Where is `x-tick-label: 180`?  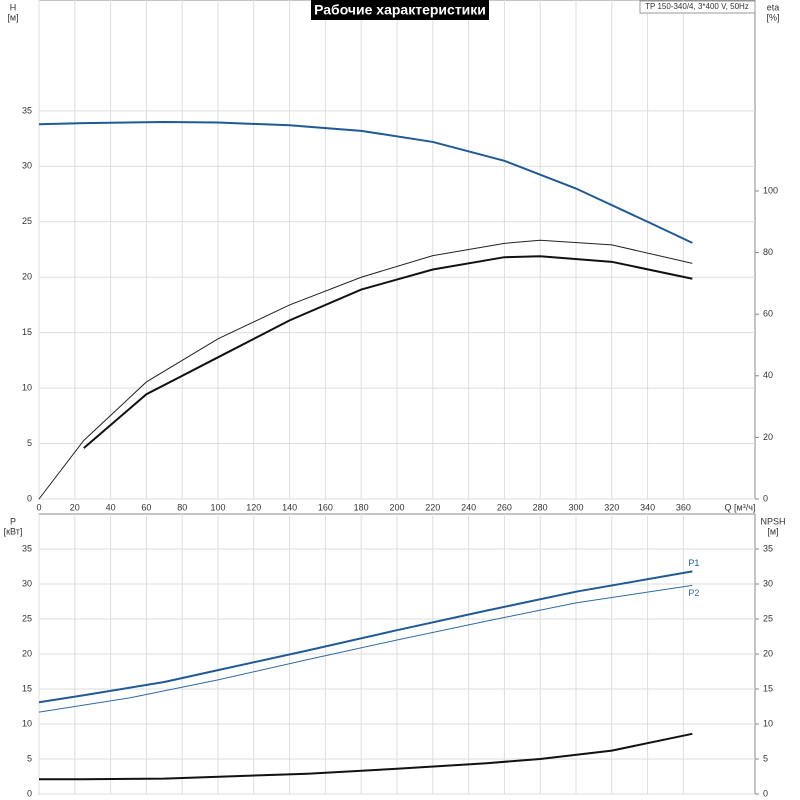 x-tick-label: 180 is located at coordinates (361, 507).